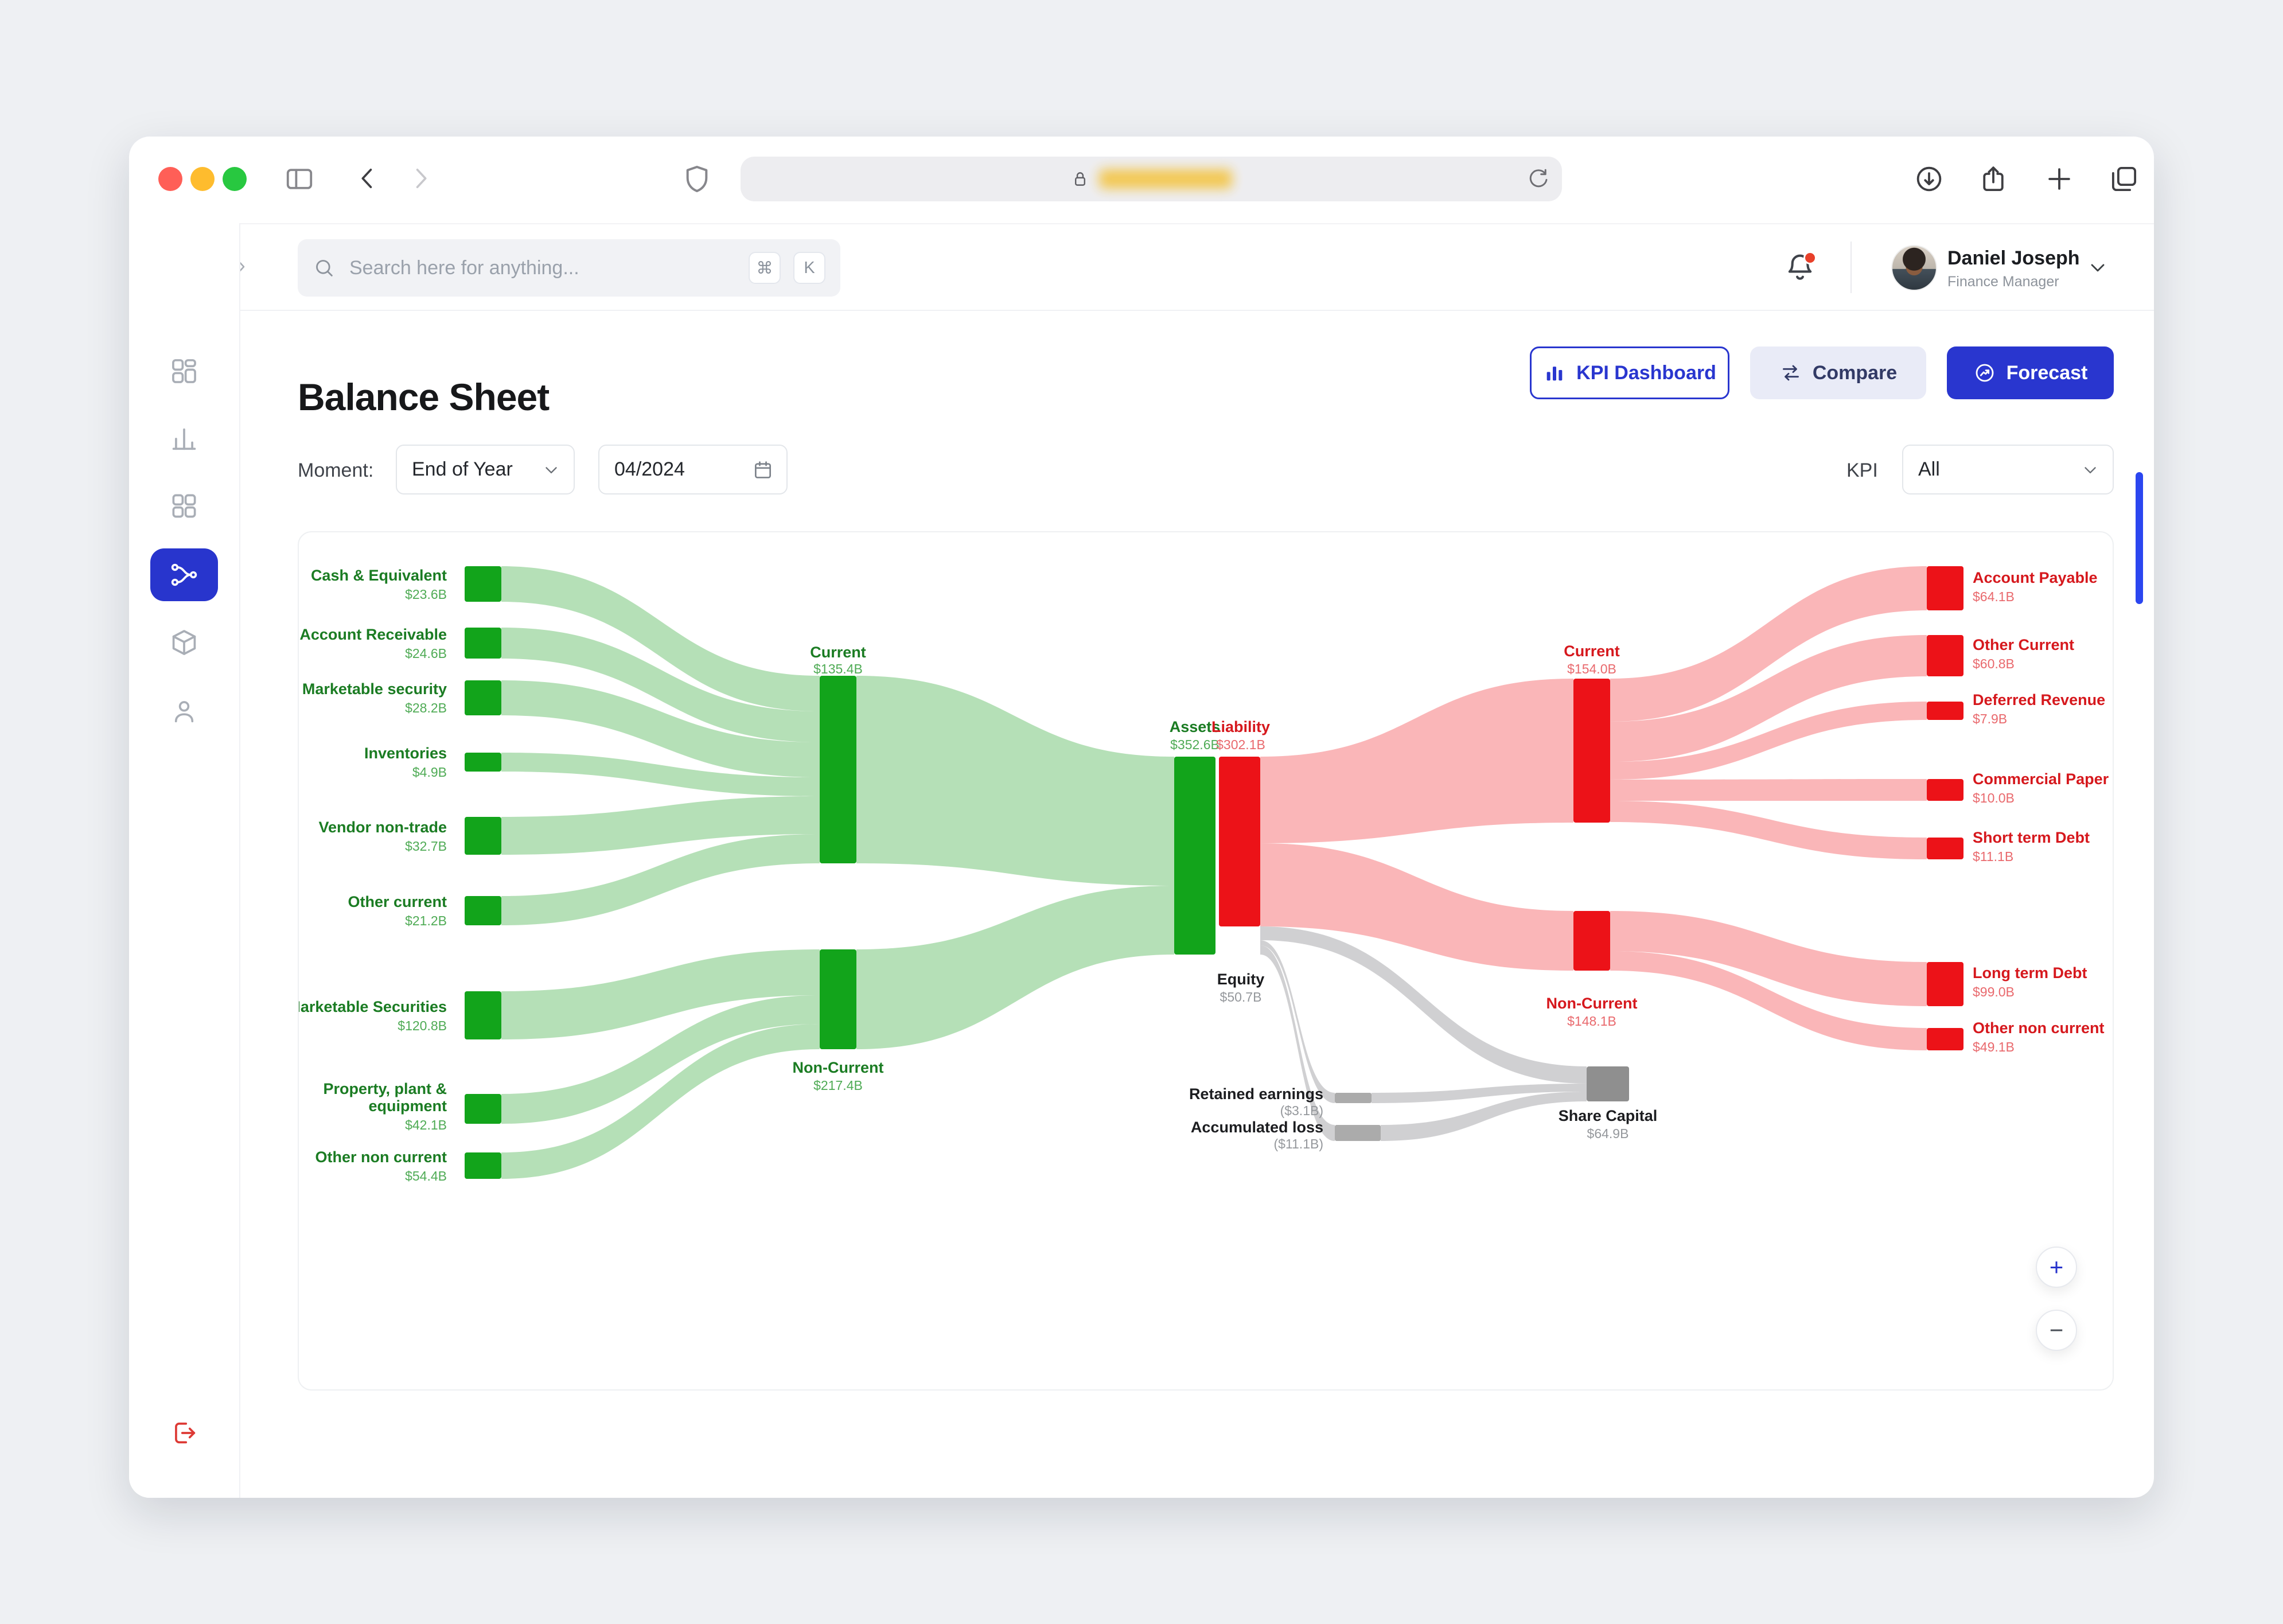 This screenshot has width=2283, height=1624. What do you see at coordinates (483, 1015) in the screenshot?
I see `node-marketable-securities` at bounding box center [483, 1015].